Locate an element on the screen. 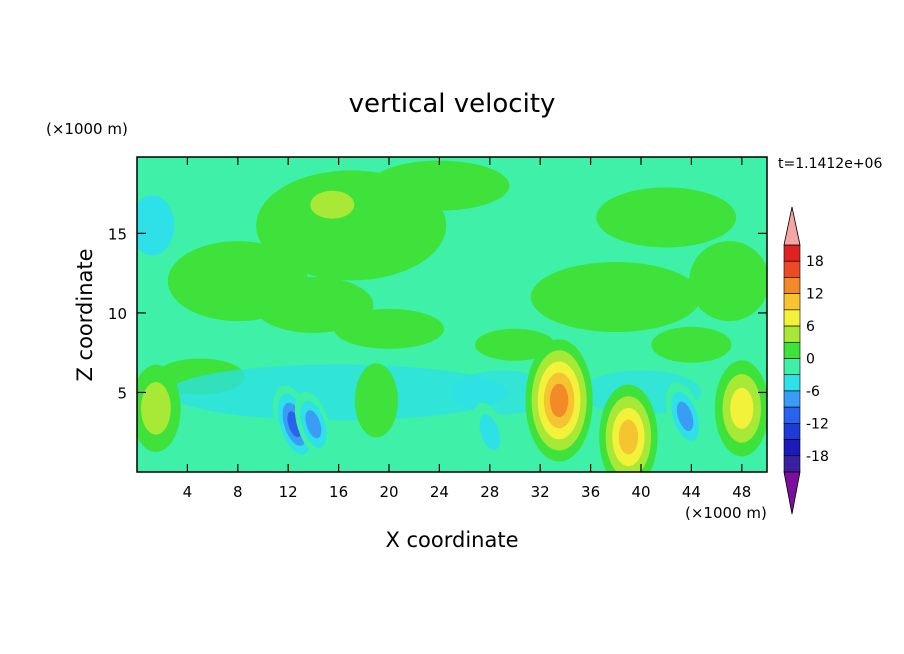  x-tick-label: 12 is located at coordinates (288, 492).